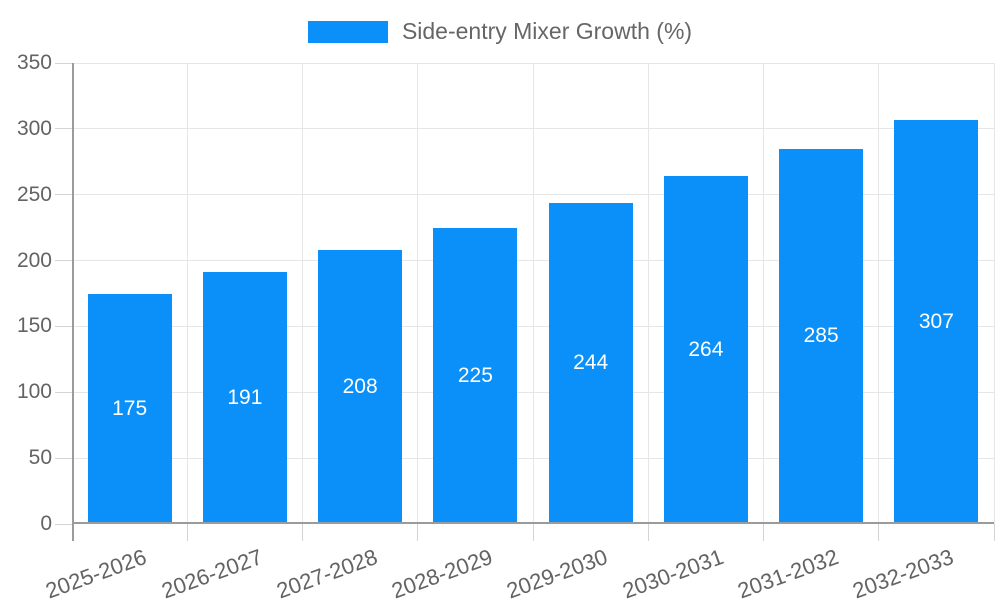  I want to click on legend: Side-entry Mixer Growth (%), so click(500, 31).